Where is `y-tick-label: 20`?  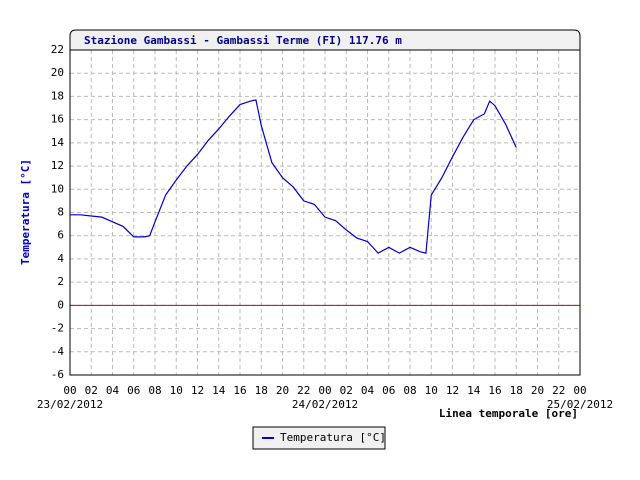
y-tick-label: 20 is located at coordinates (57, 72).